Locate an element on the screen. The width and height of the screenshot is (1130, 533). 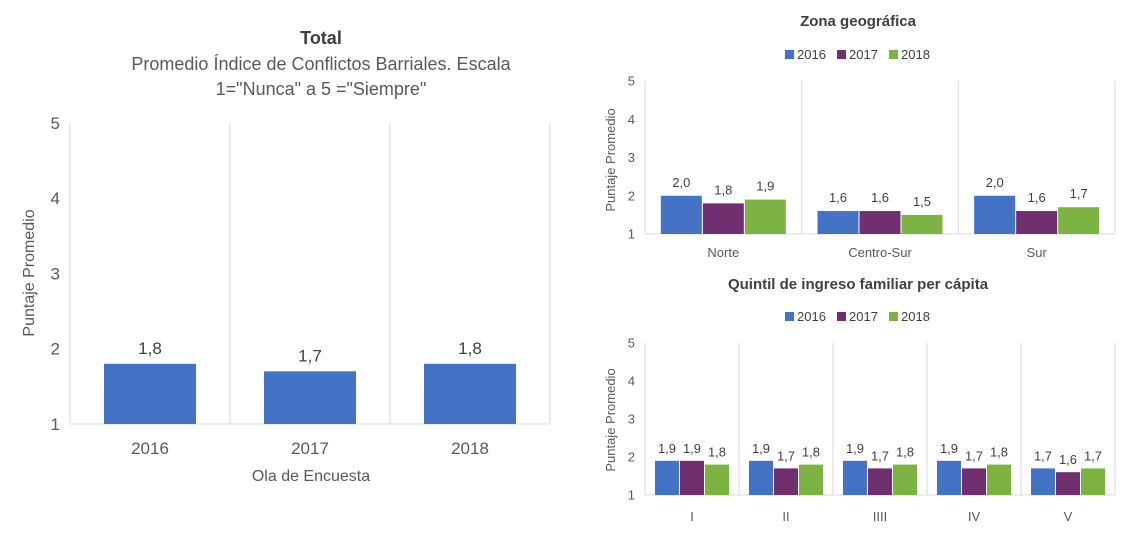
zona-chart-legend-label: 2018 is located at coordinates (915, 54).